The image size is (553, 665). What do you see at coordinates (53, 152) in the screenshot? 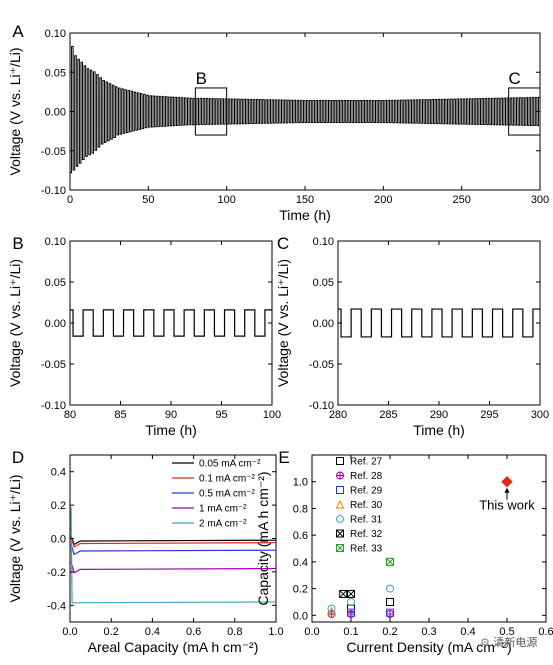
I see `y-tick-label-A: -0.05` at bounding box center [53, 152].